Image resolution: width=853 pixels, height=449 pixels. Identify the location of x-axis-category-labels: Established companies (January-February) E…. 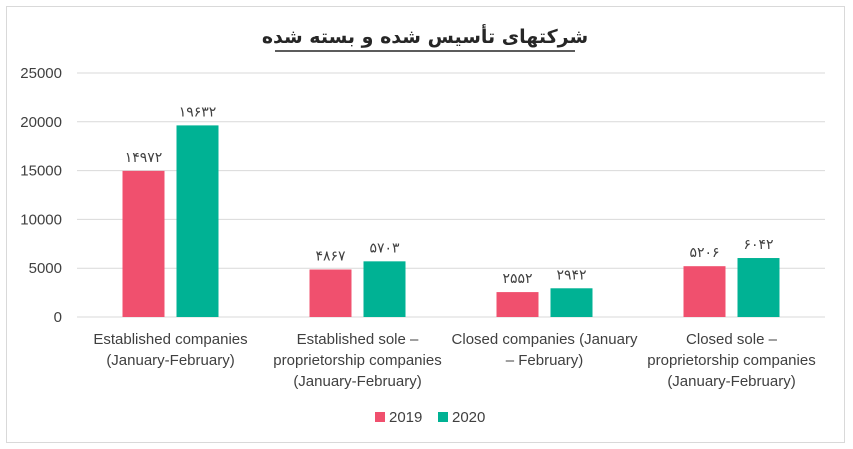
(454, 360).